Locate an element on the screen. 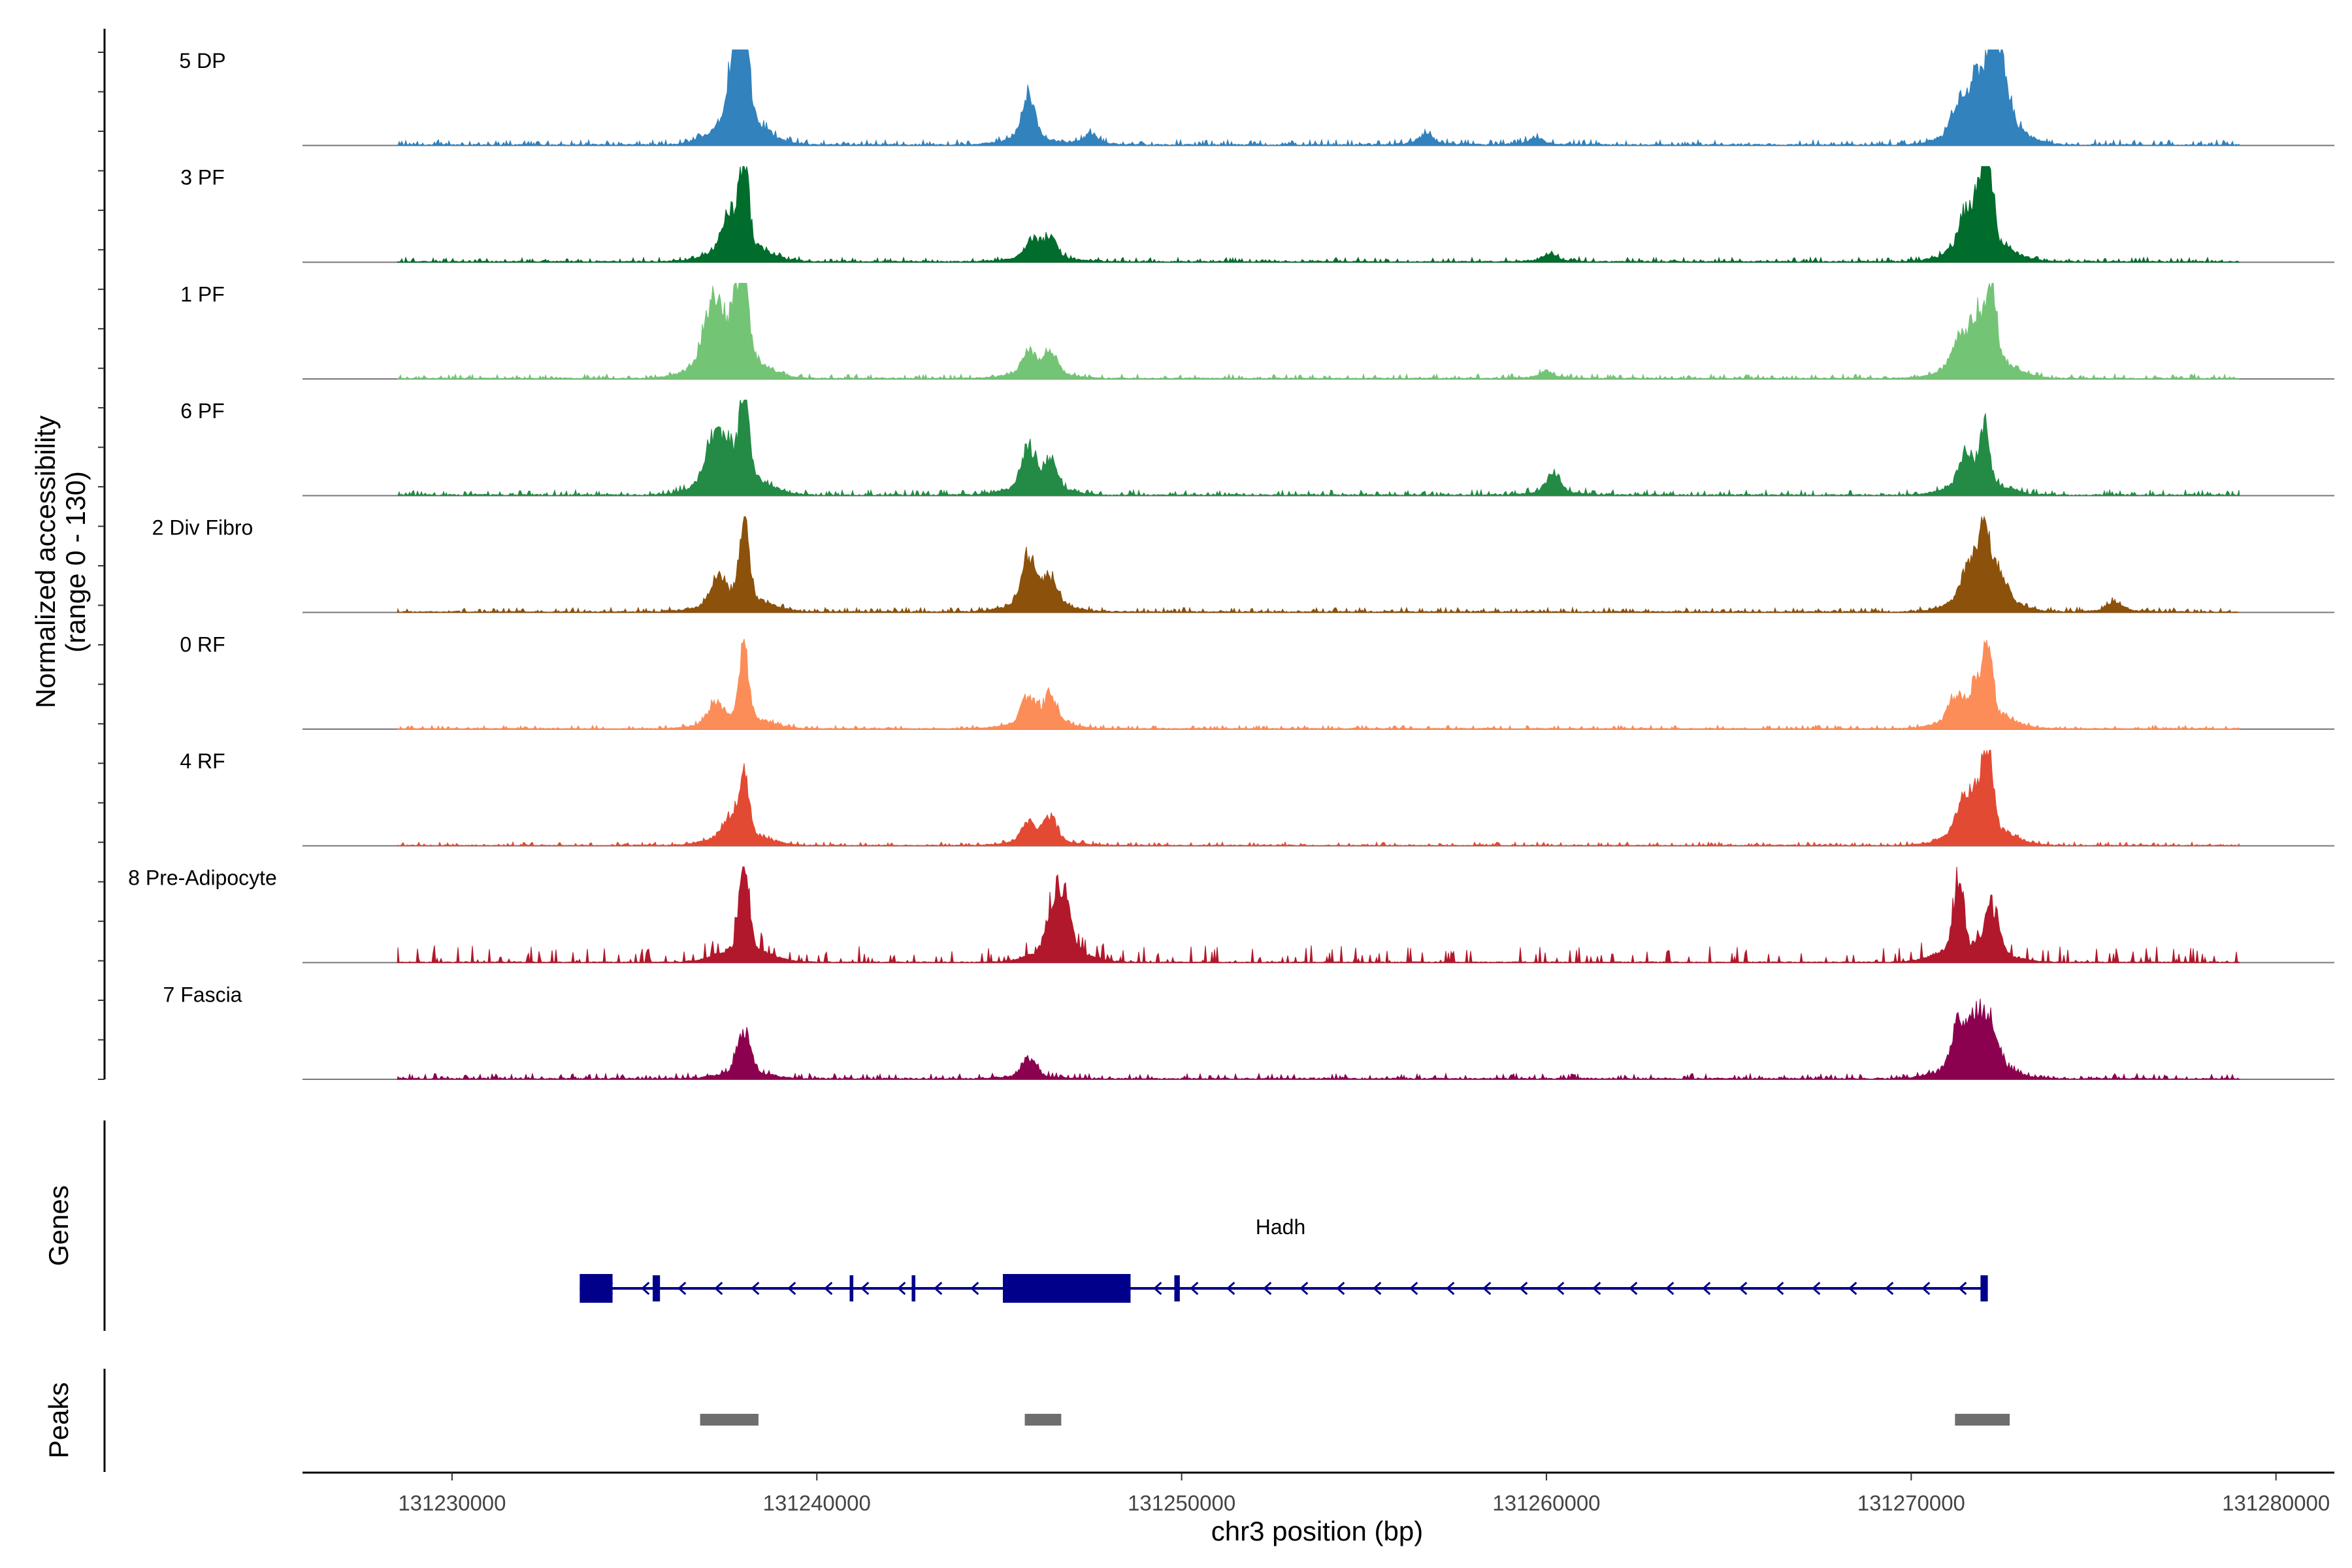 The width and height of the screenshot is (2352, 1568). track-8-pre-adipocyte: 8 Pre-Adipocyte is located at coordinates (1231, 915).